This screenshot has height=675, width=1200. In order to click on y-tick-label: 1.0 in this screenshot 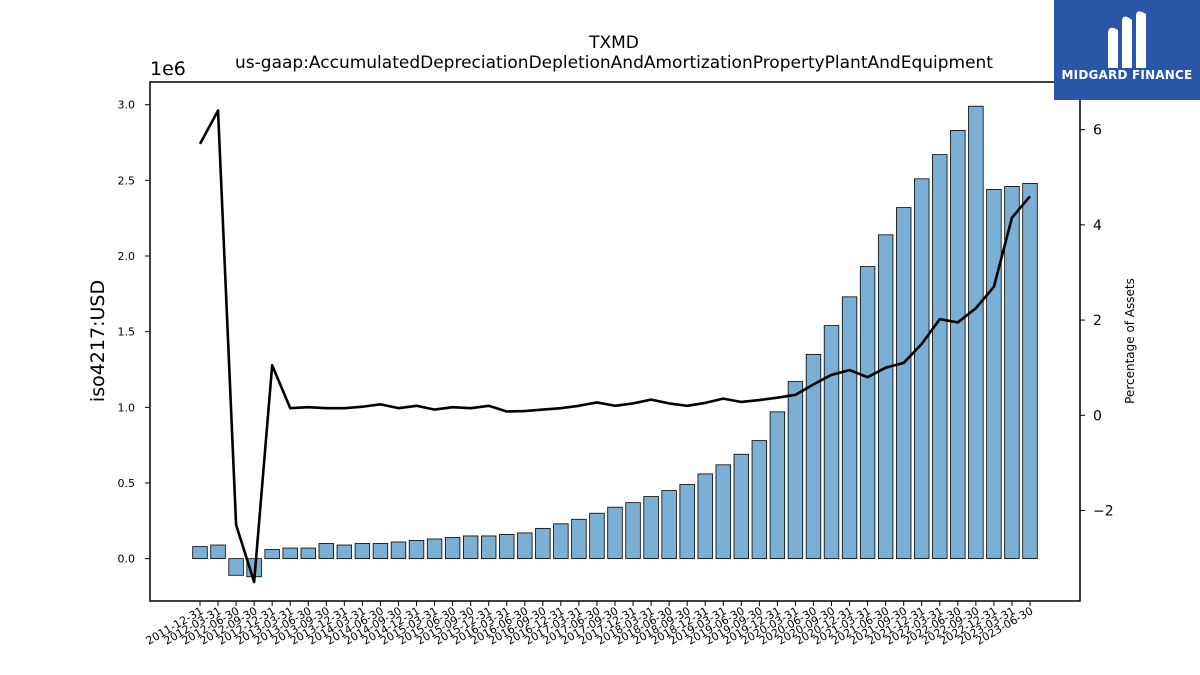, I will do `click(127, 407)`.